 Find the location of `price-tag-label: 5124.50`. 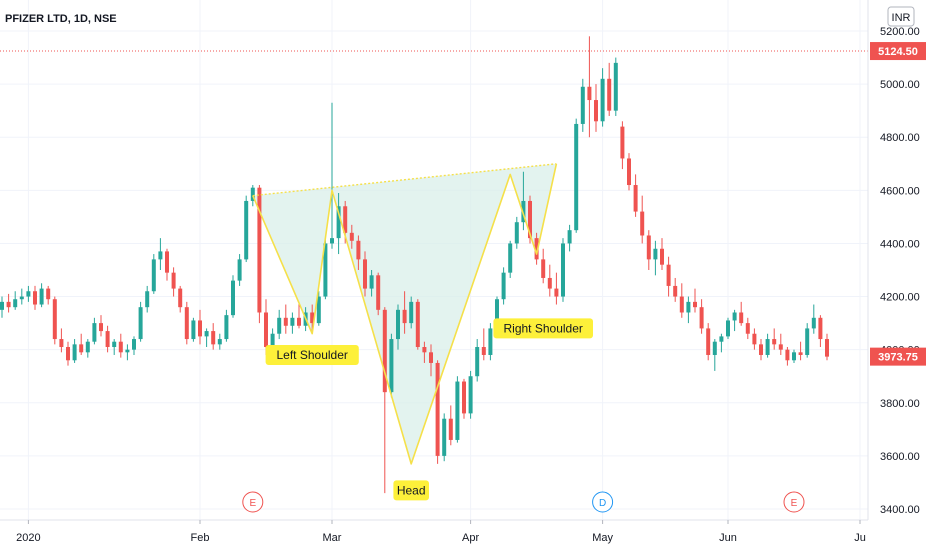

price-tag-label: 5124.50 is located at coordinates (898, 52).